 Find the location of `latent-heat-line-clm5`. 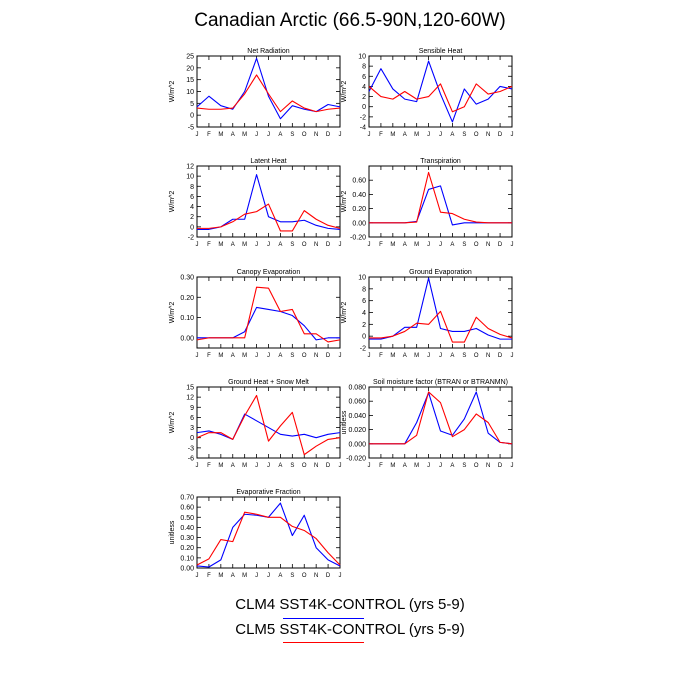

latent-heat-line-clm5 is located at coordinates (269, 217).